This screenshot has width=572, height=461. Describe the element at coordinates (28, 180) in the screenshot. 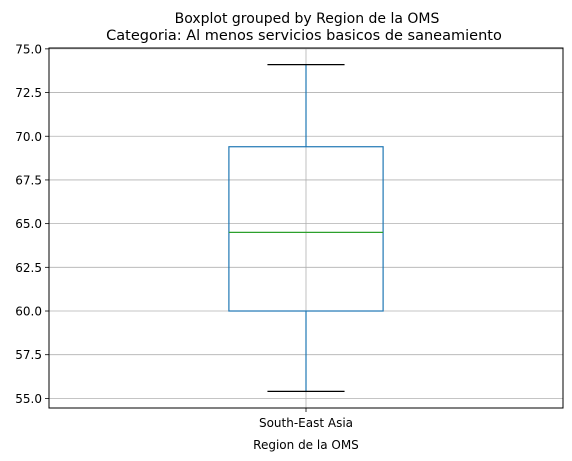

I see `y-tick-label: 67.5` at that location.